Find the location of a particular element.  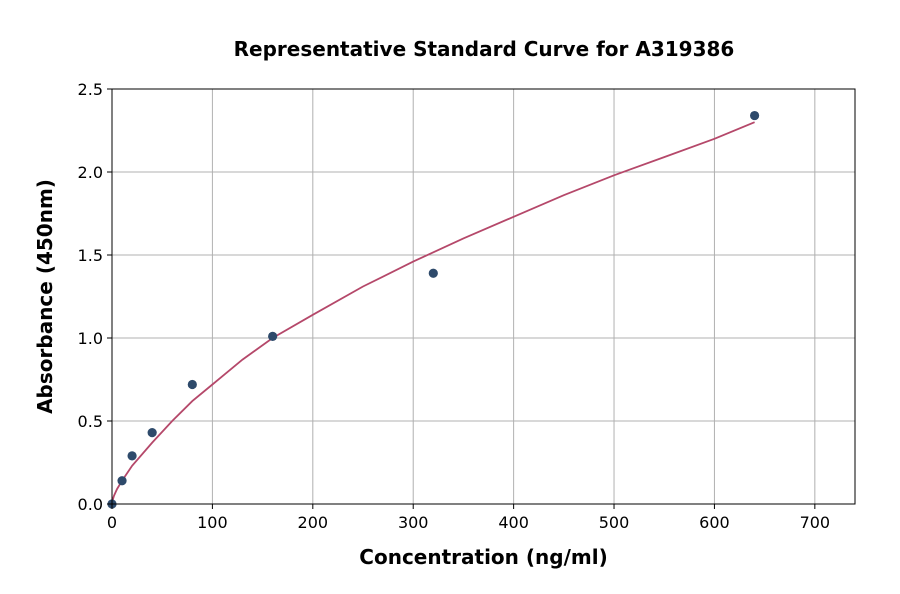

x-tick-label: 0 is located at coordinates (112, 522).